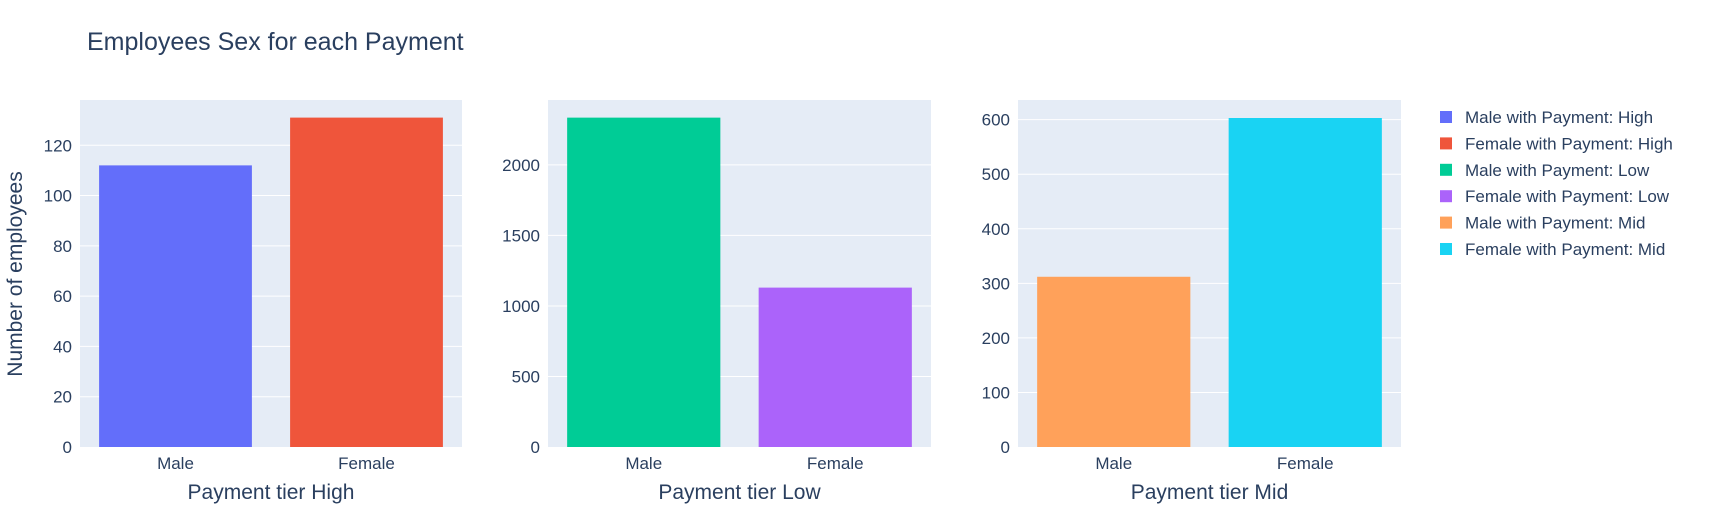  I want to click on legend-item: Female with Payment: High, so click(1556, 143).